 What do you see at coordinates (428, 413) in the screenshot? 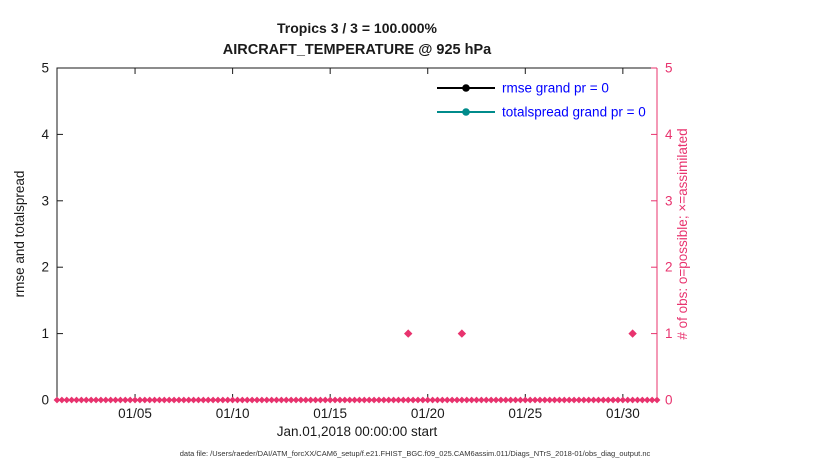
I see `x-tick-label: 01/20` at bounding box center [428, 413].